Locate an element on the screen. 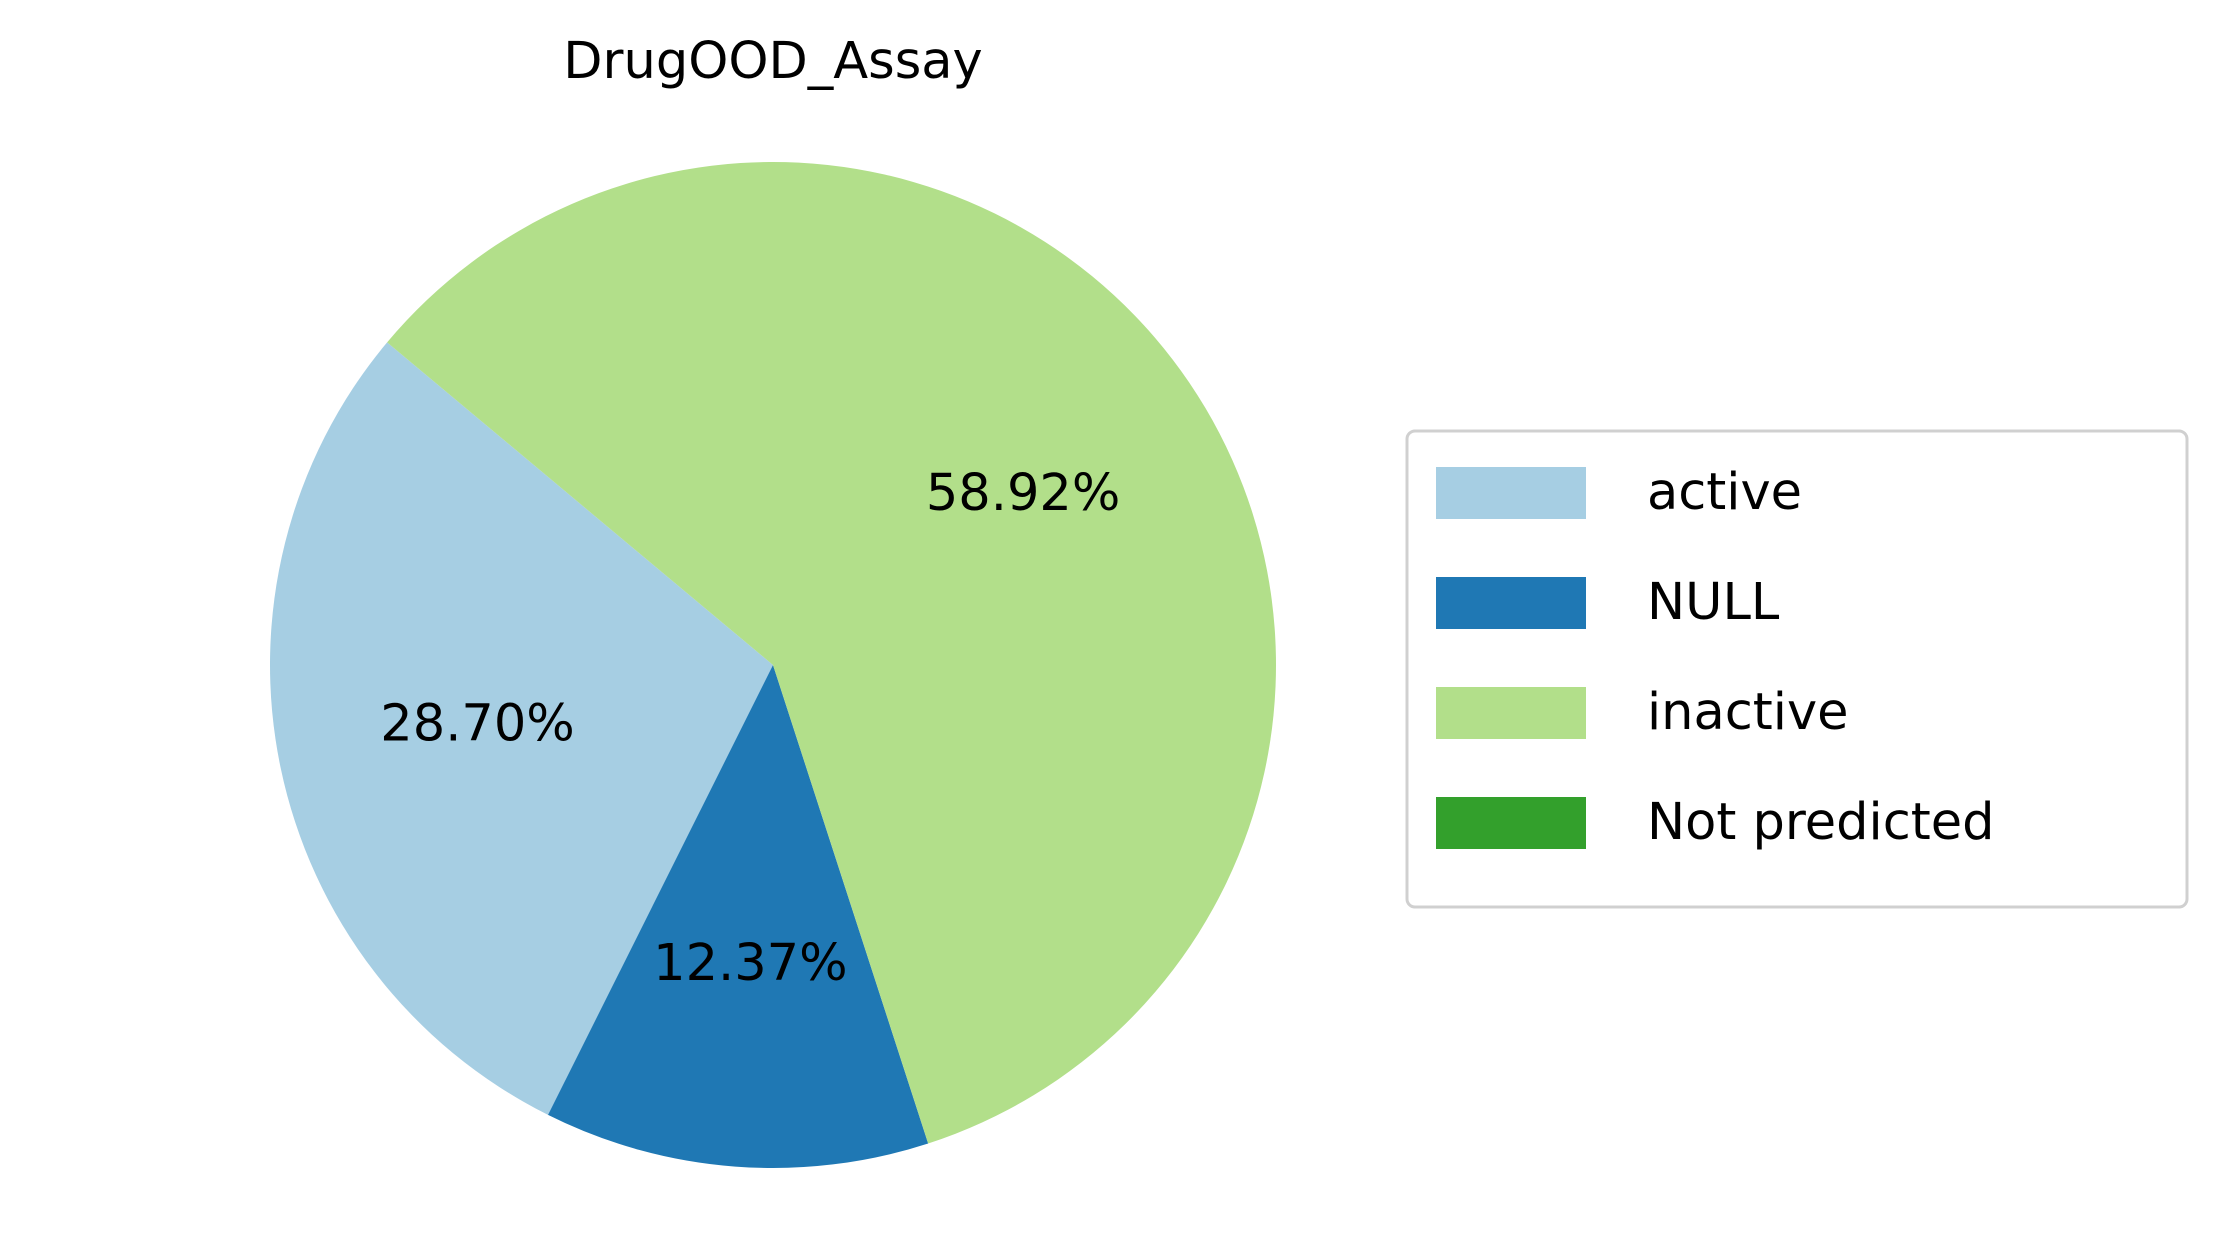  data-label: 58.92% is located at coordinates (1023, 493).